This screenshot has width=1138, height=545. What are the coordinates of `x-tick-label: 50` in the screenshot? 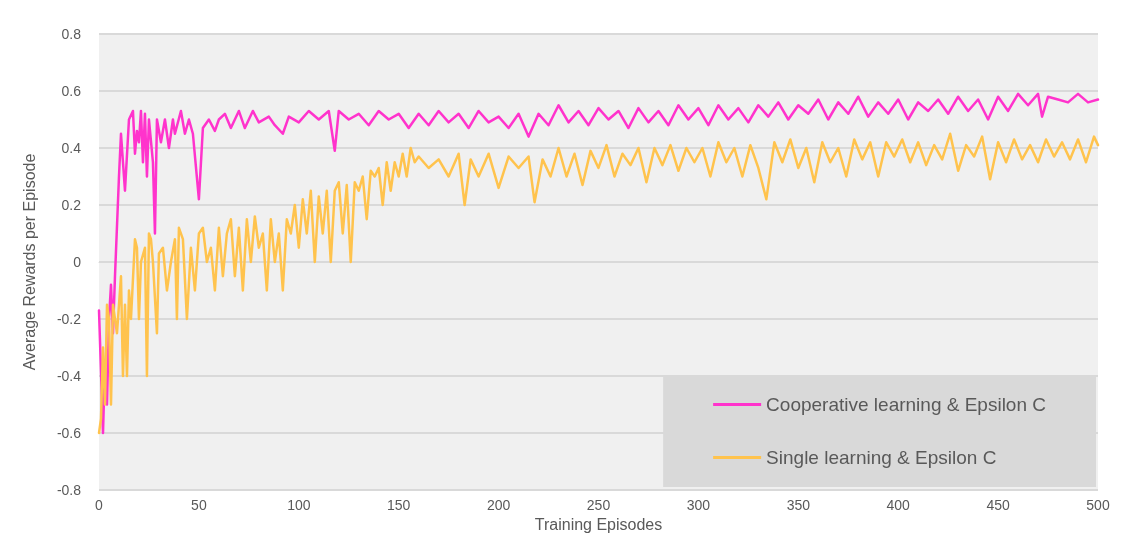 It's located at (199, 505).